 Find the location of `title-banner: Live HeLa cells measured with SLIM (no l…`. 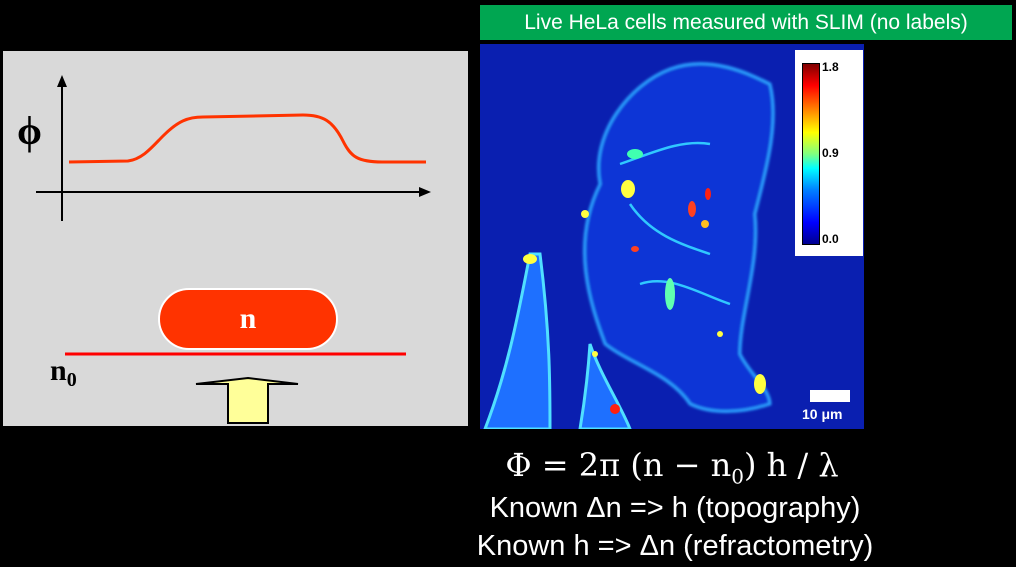

title-banner: Live HeLa cells measured with SLIM (no l… is located at coordinates (746, 22).